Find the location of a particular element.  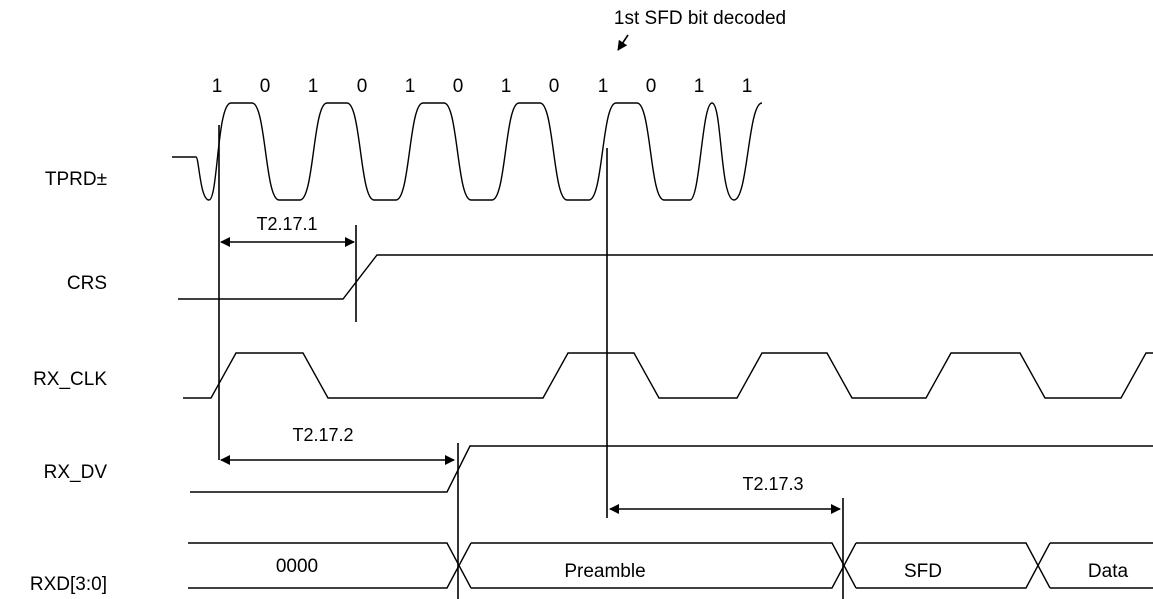

rxd-bus-label: Preamble is located at coordinates (604, 571).